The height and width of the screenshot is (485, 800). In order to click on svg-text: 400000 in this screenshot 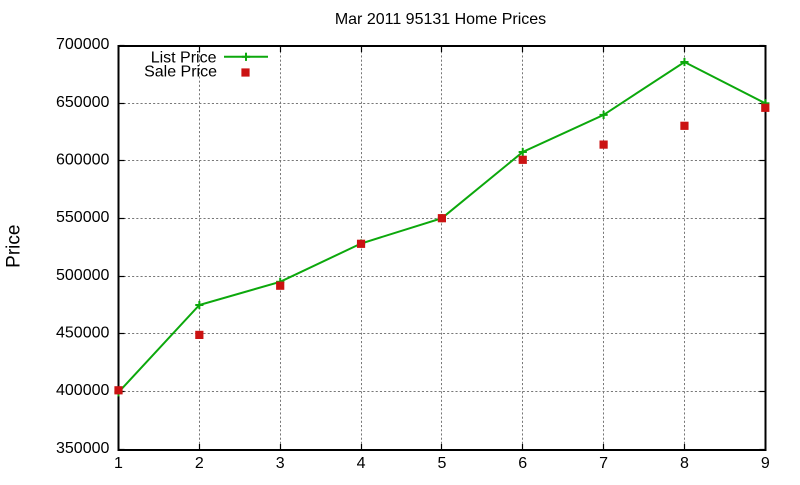, I will do `click(82, 390)`.